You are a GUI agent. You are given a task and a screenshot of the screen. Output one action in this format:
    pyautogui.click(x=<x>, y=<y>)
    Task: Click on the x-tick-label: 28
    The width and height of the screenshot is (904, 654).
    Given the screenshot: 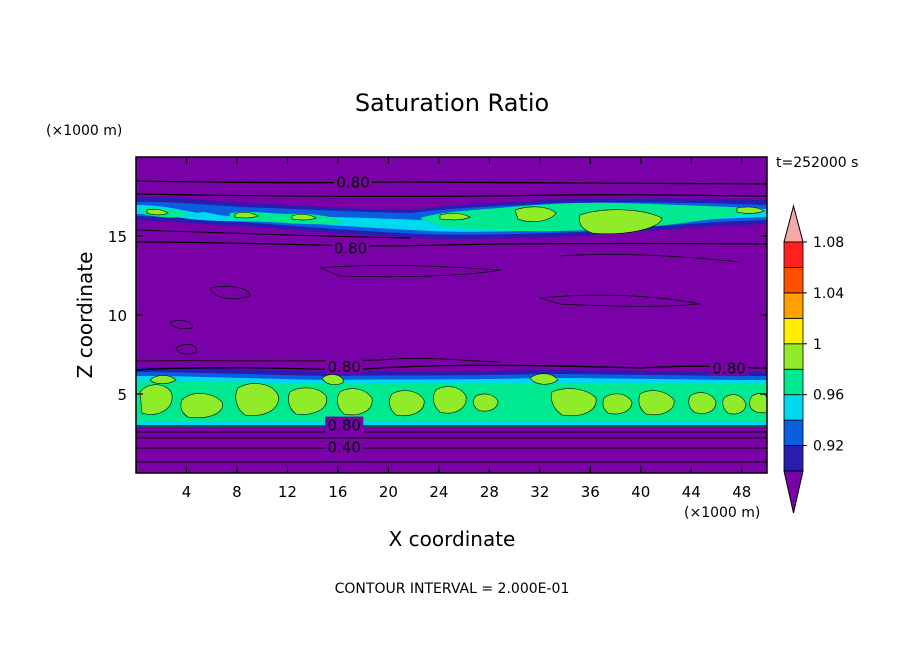 What is the action you would take?
    pyautogui.click(x=489, y=492)
    